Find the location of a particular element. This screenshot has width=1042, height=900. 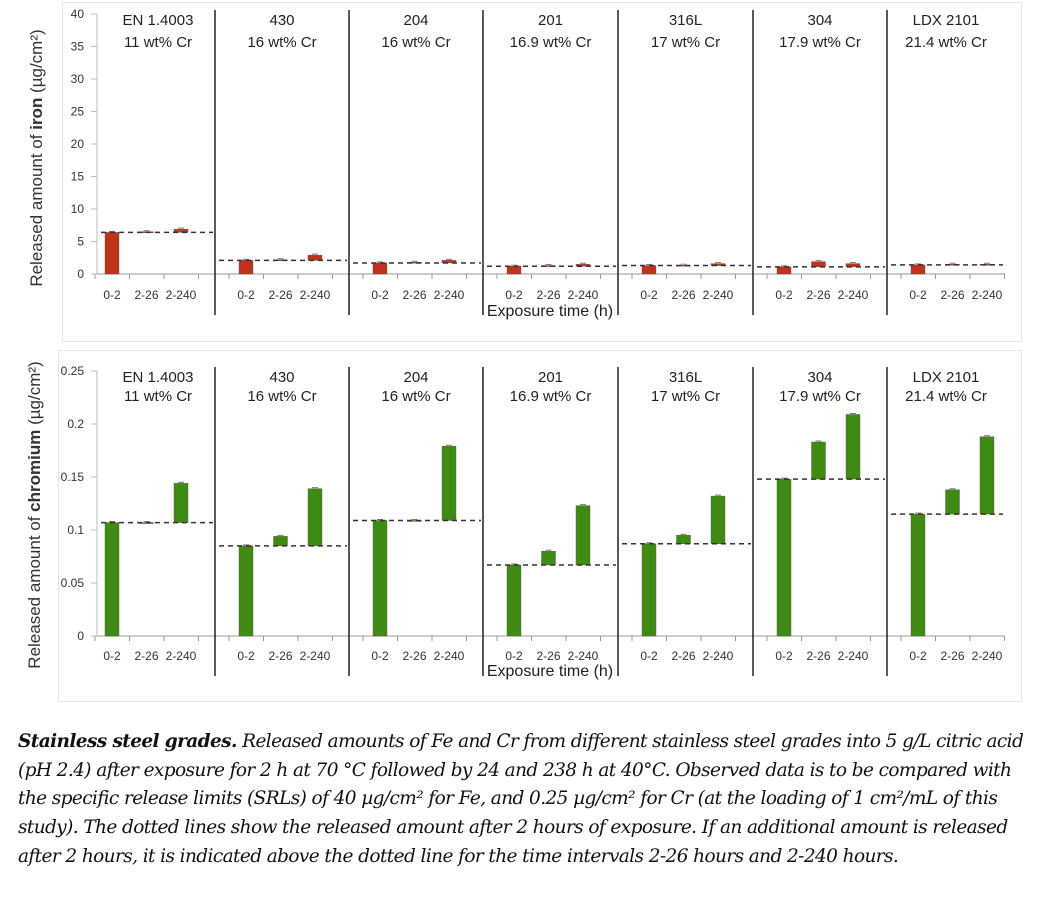

caption-title: Stainless steel grades. is located at coordinates (127, 741).